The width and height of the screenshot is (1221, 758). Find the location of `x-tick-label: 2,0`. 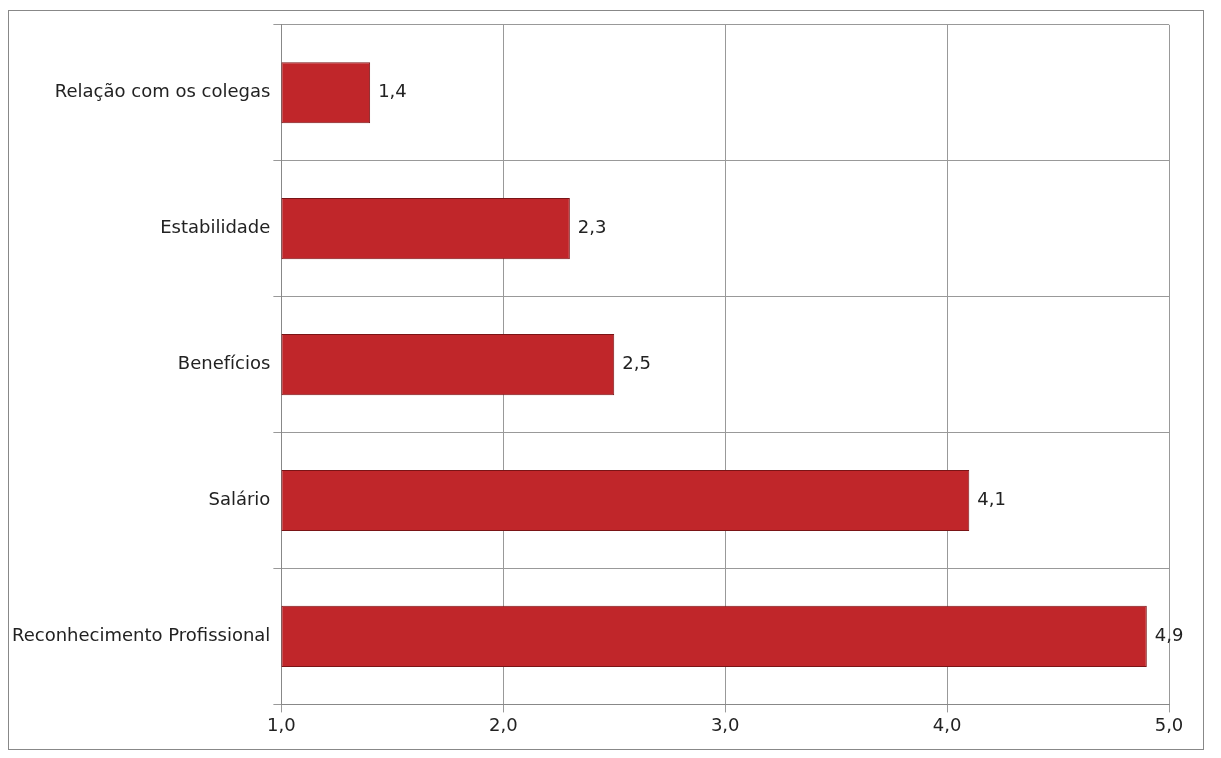

x-tick-label: 2,0 is located at coordinates (503, 724).